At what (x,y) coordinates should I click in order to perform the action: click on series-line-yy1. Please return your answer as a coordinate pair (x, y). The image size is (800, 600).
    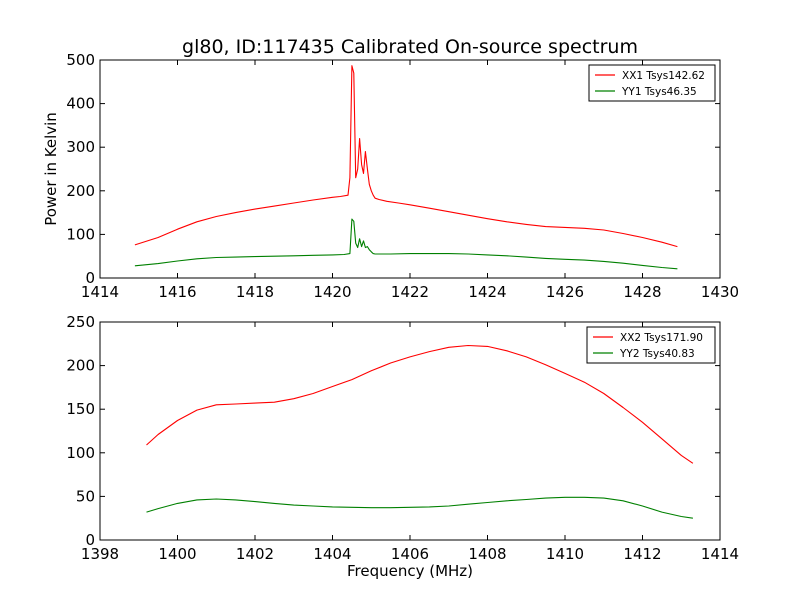
    Looking at the image, I should click on (406, 244).